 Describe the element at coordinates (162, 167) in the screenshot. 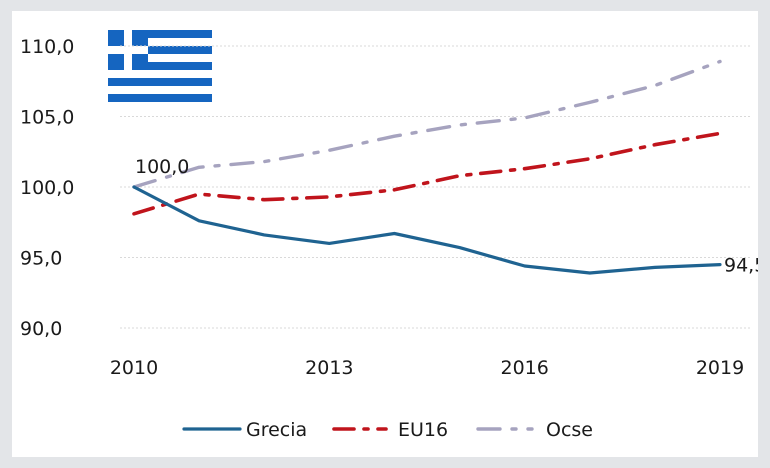

I see `data-label-start: 100,0` at that location.